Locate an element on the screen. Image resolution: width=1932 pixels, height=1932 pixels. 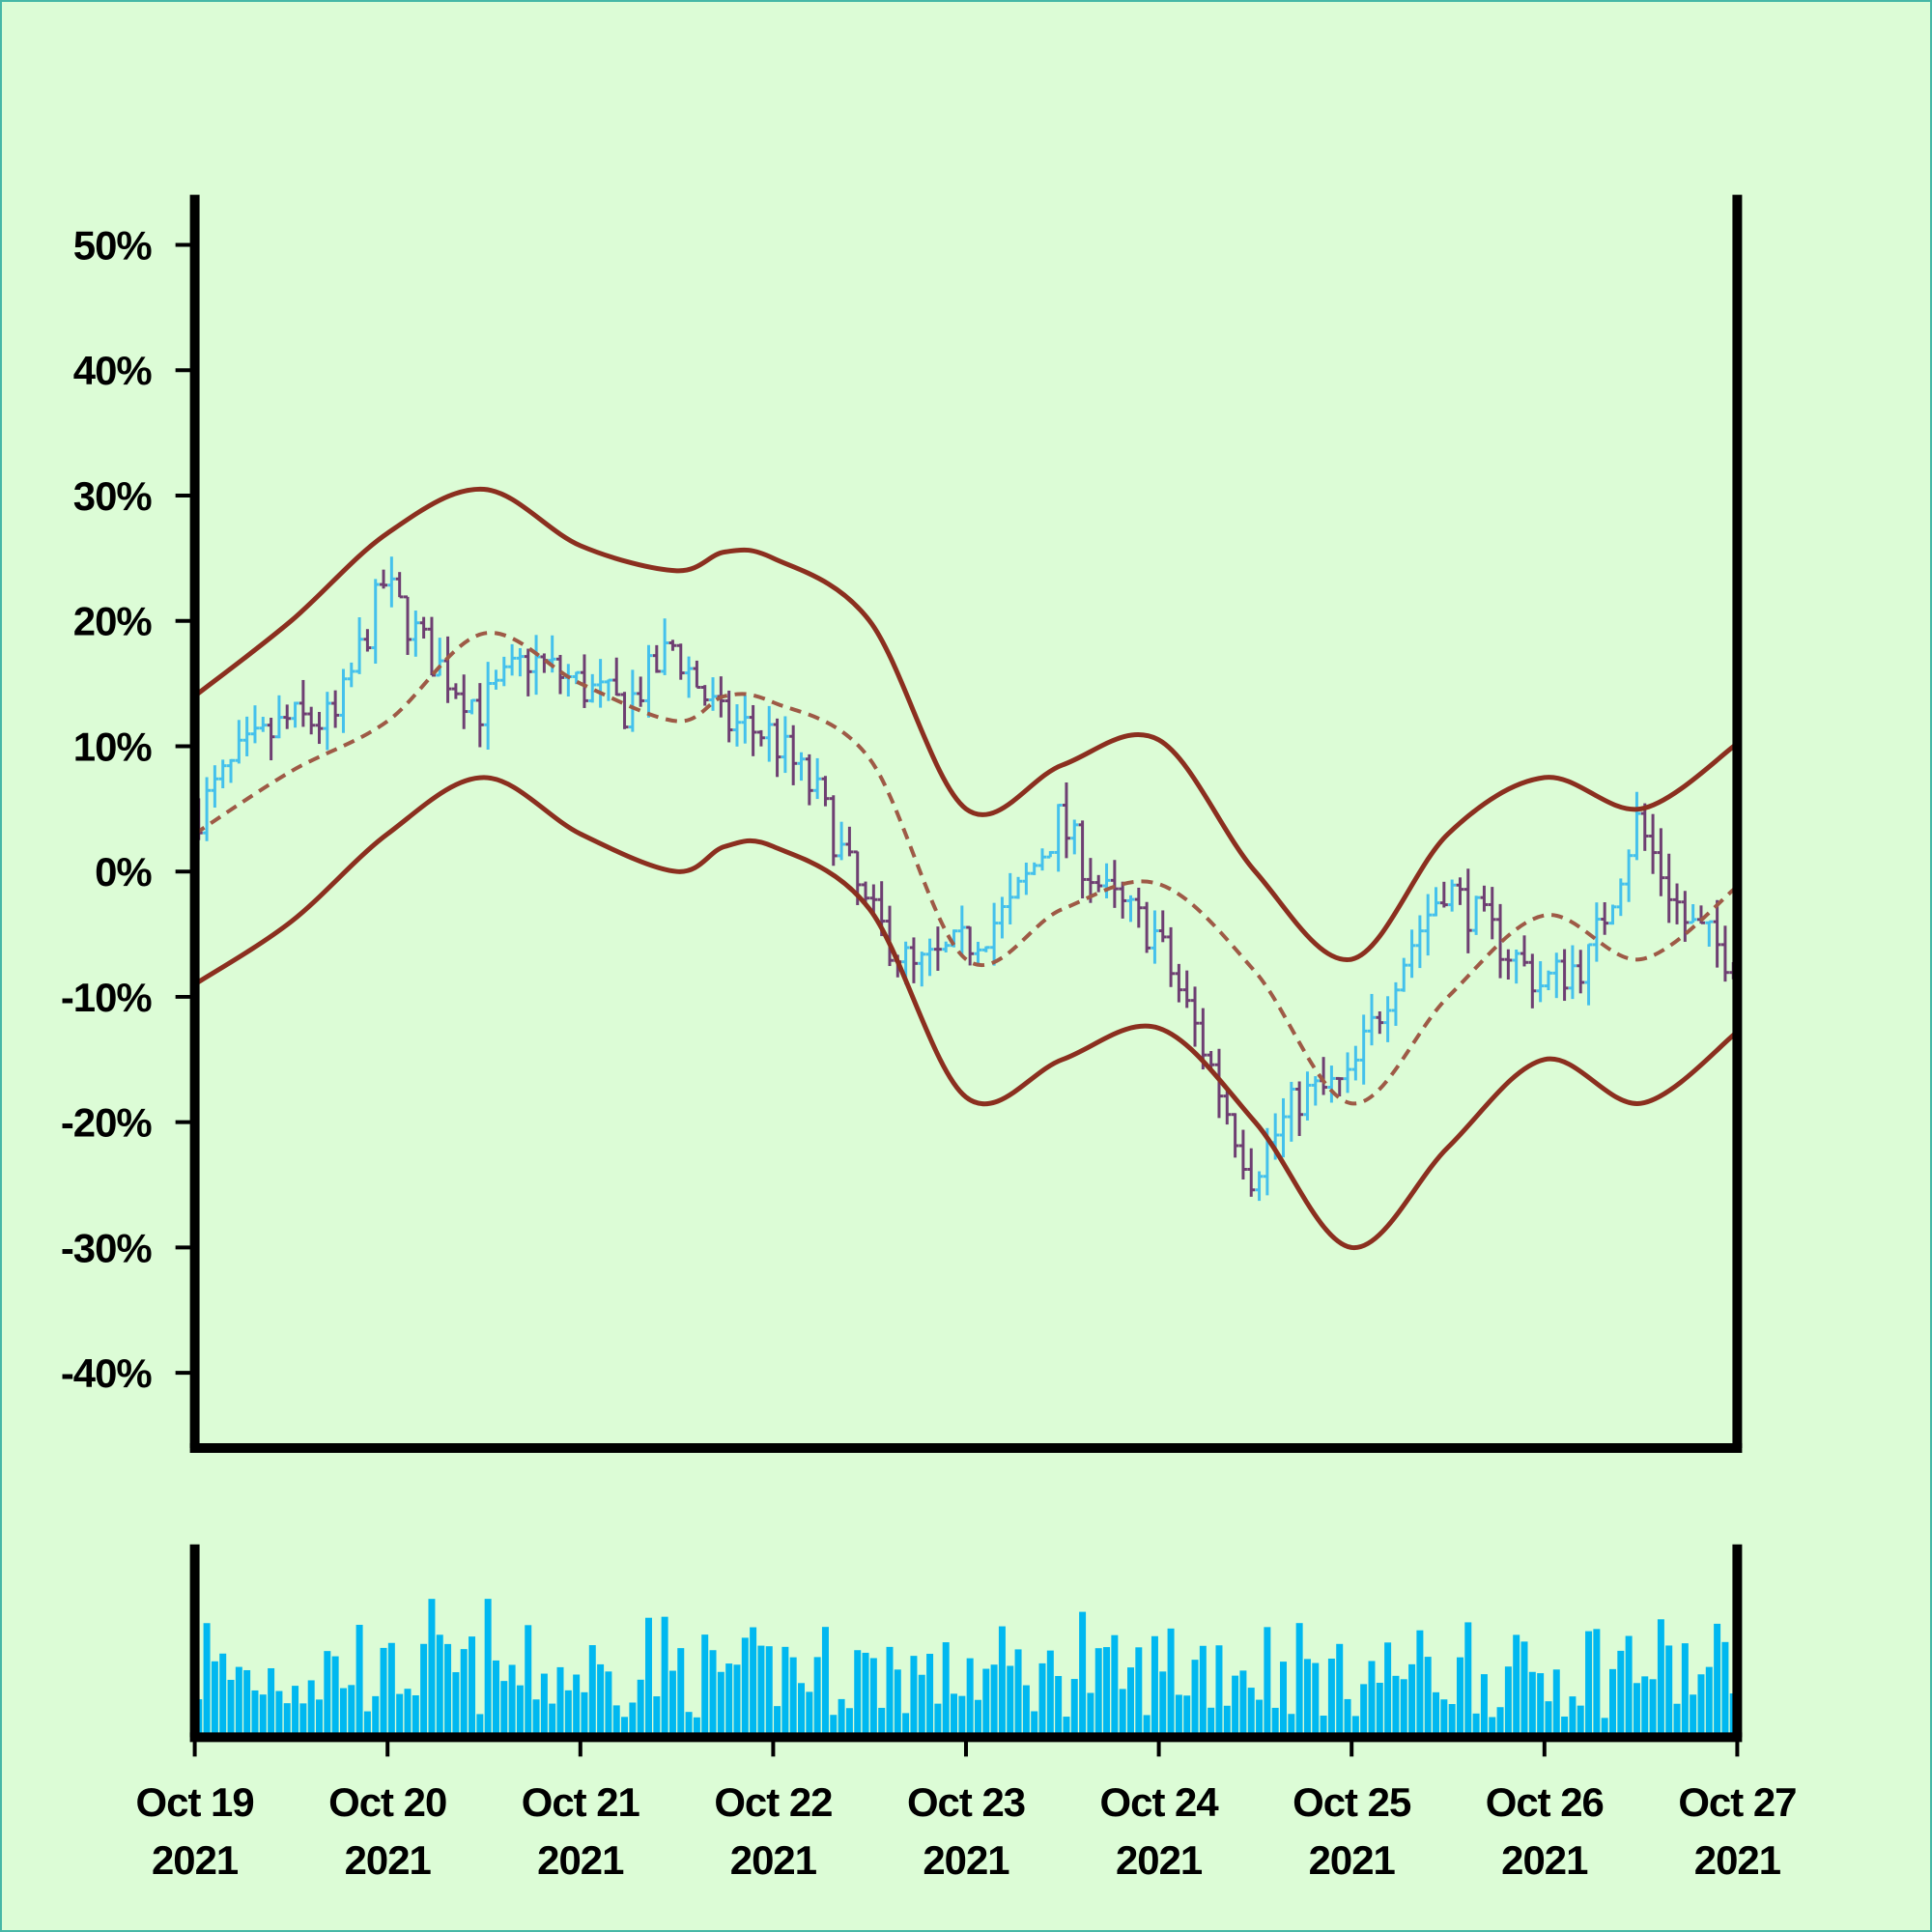
y-tick-label: 10% is located at coordinates (113, 746).